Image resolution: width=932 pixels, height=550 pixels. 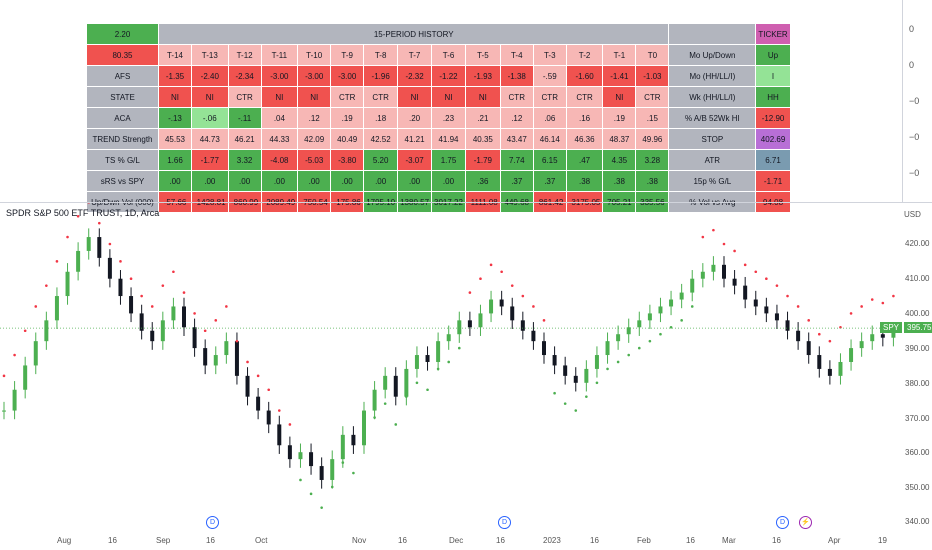 What do you see at coordinates (347, 139) in the screenshot?
I see `table-cell: 40.49` at bounding box center [347, 139].